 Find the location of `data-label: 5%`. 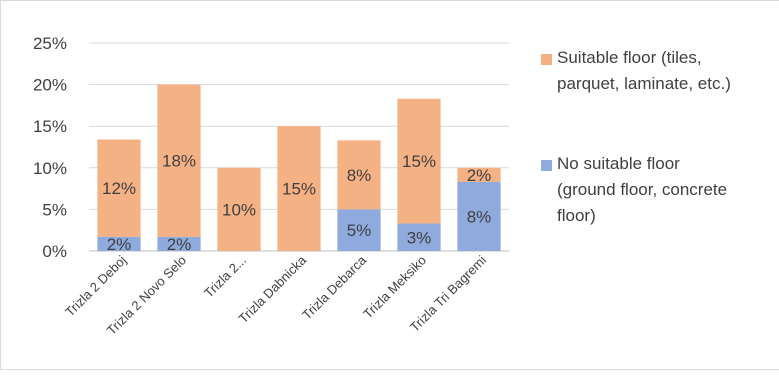

data-label: 5% is located at coordinates (359, 230).